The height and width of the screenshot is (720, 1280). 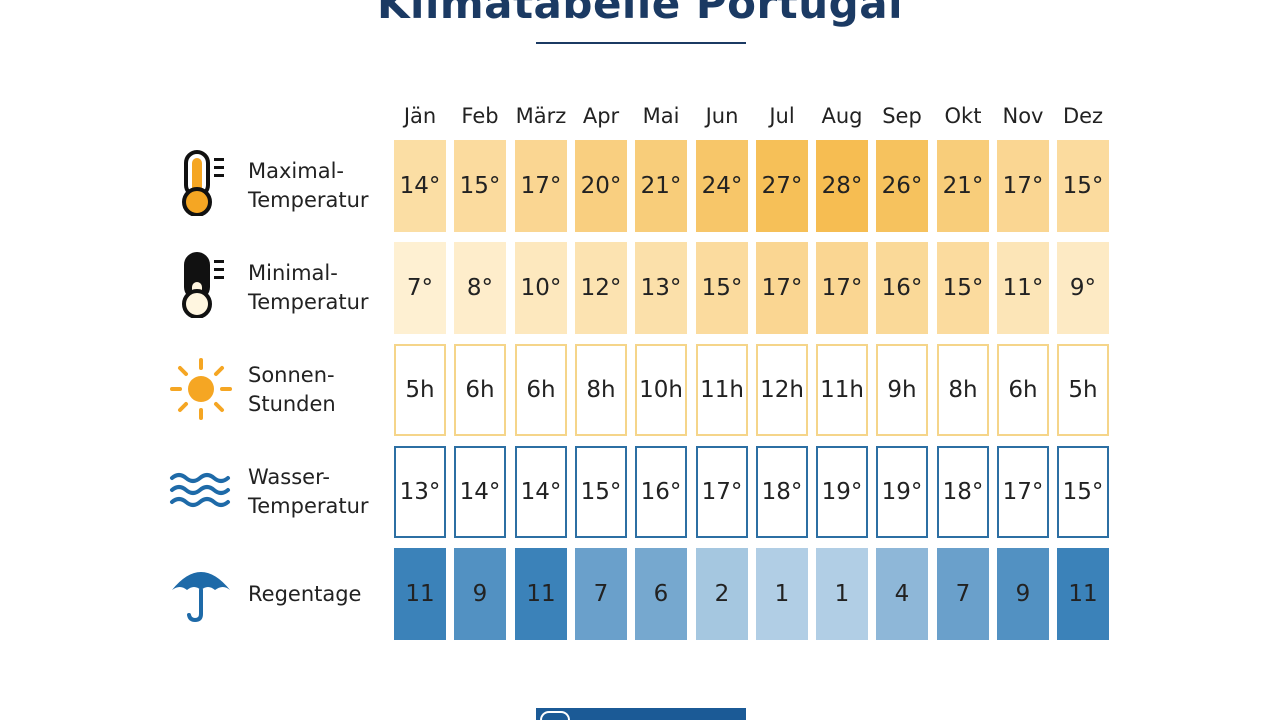 I want to click on cell-sun: 12h, so click(x=782, y=390).